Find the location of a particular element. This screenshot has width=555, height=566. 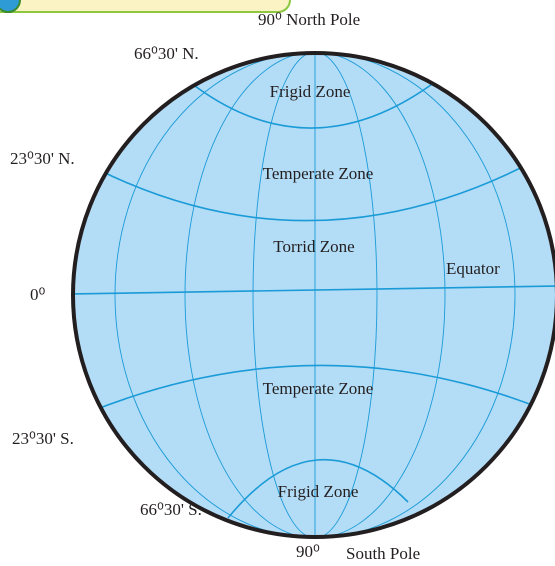

label: South Pole is located at coordinates (383, 553).